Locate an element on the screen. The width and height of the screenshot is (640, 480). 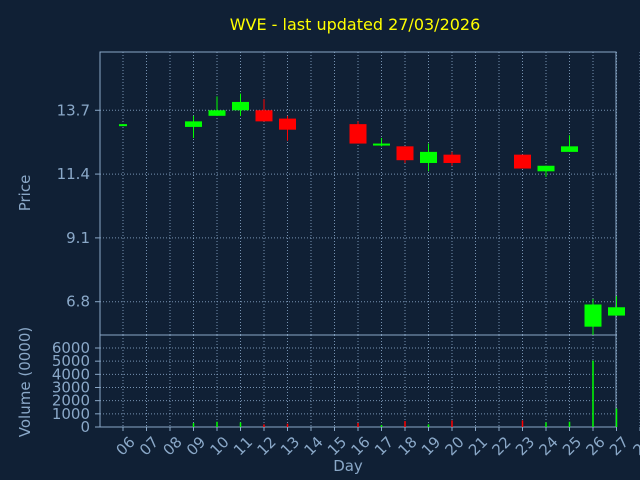
volume-tick-label: 1000 is located at coordinates (71, 414).